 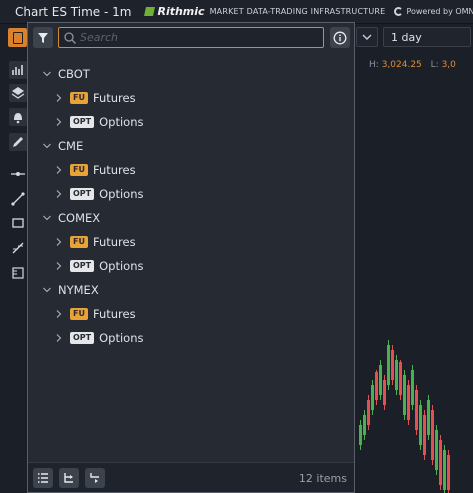 I want to click on search-box, so click(x=191, y=37).